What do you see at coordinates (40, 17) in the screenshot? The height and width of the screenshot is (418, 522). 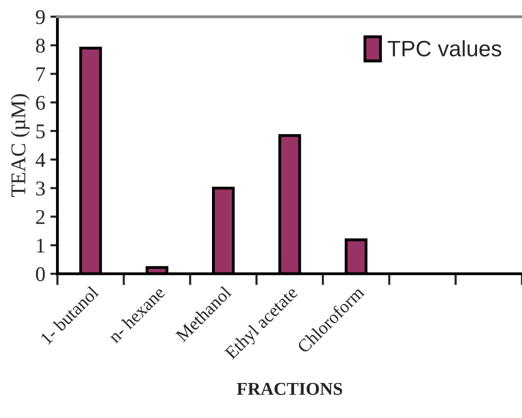 I see `y-tick-label: 9` at bounding box center [40, 17].